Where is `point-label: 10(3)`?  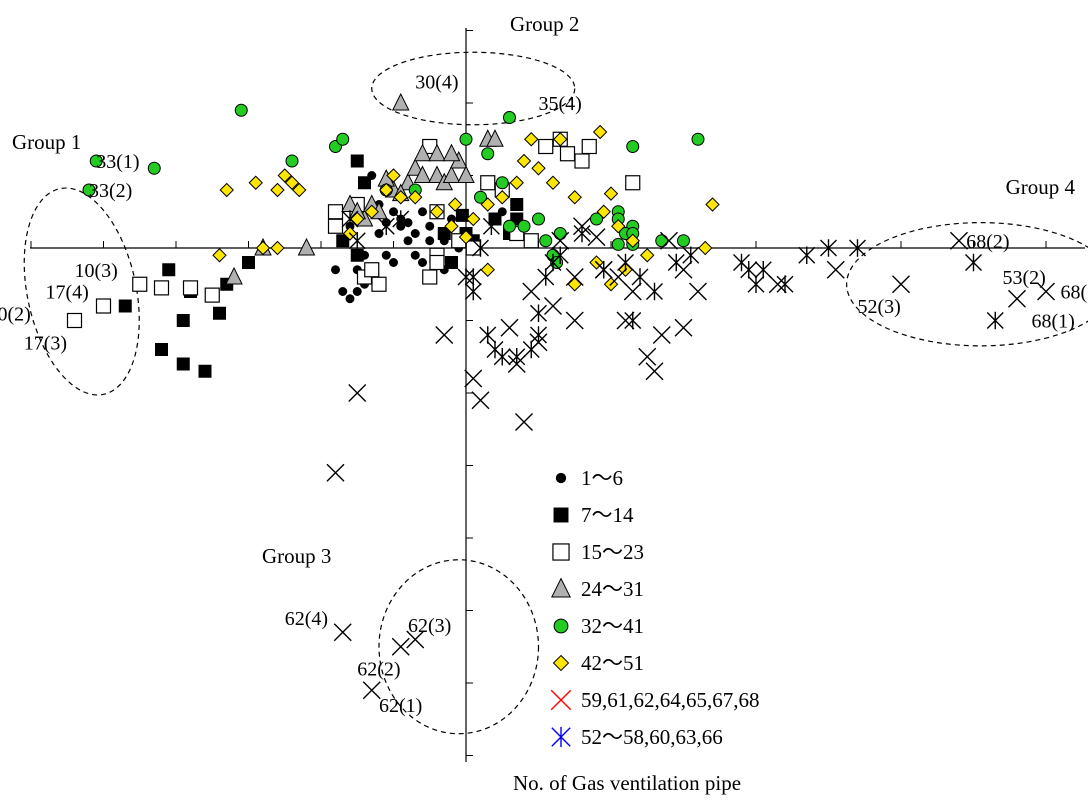 point-label: 10(3) is located at coordinates (96, 271).